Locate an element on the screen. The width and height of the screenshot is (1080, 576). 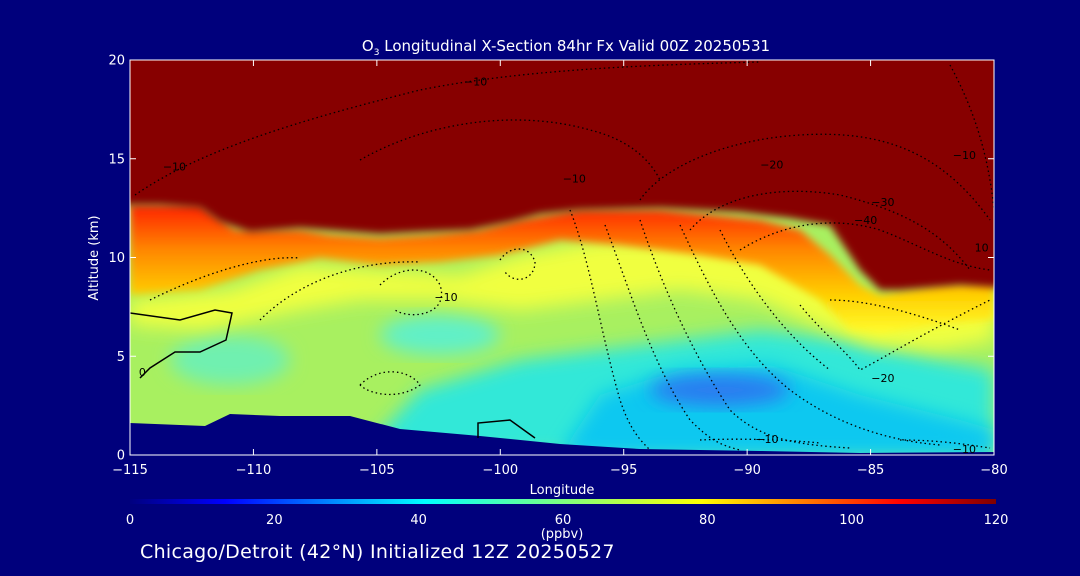
colorbar-tick-label: 100 is located at coordinates (851, 520).